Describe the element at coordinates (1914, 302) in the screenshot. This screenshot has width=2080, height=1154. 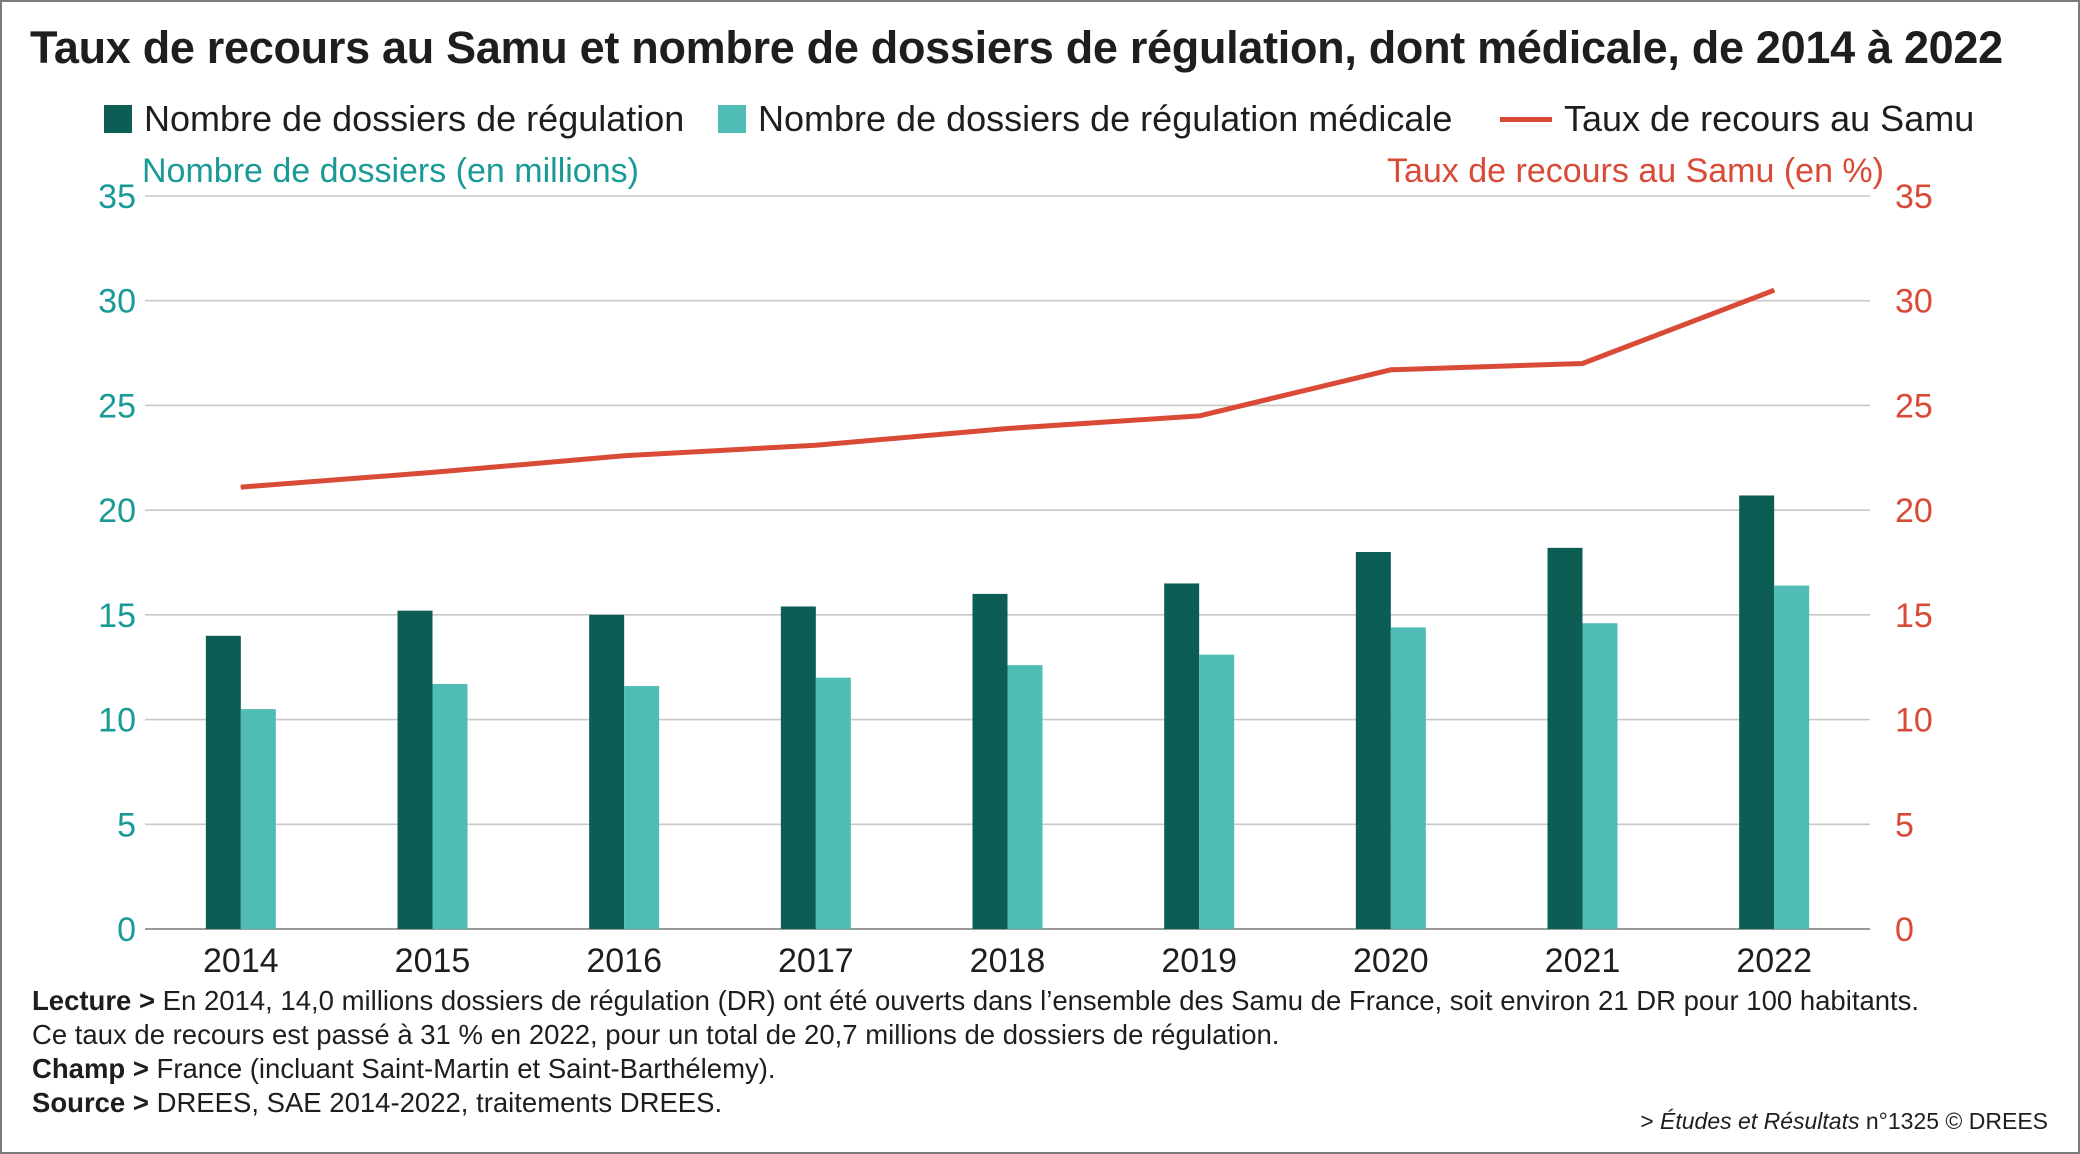
I see `y-tick-label-right: 30` at that location.